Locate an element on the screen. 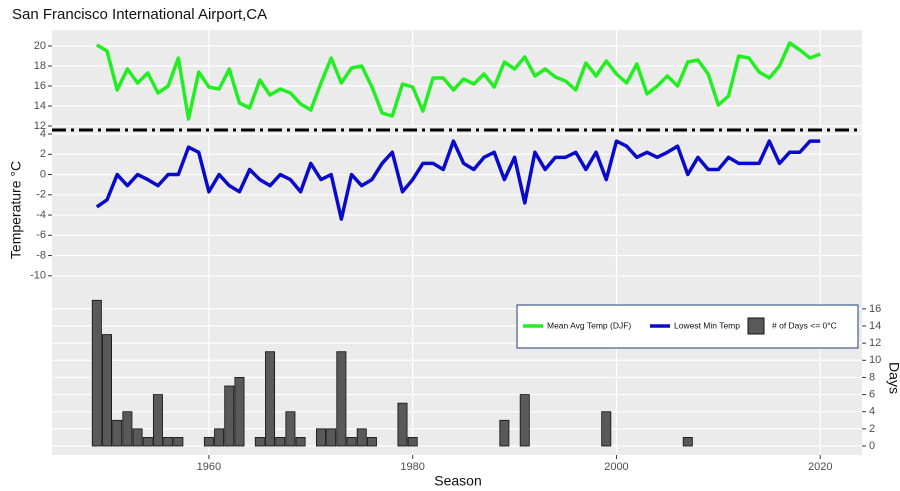 This screenshot has width=900, height=491. x-tick-label: 2000 is located at coordinates (616, 467).